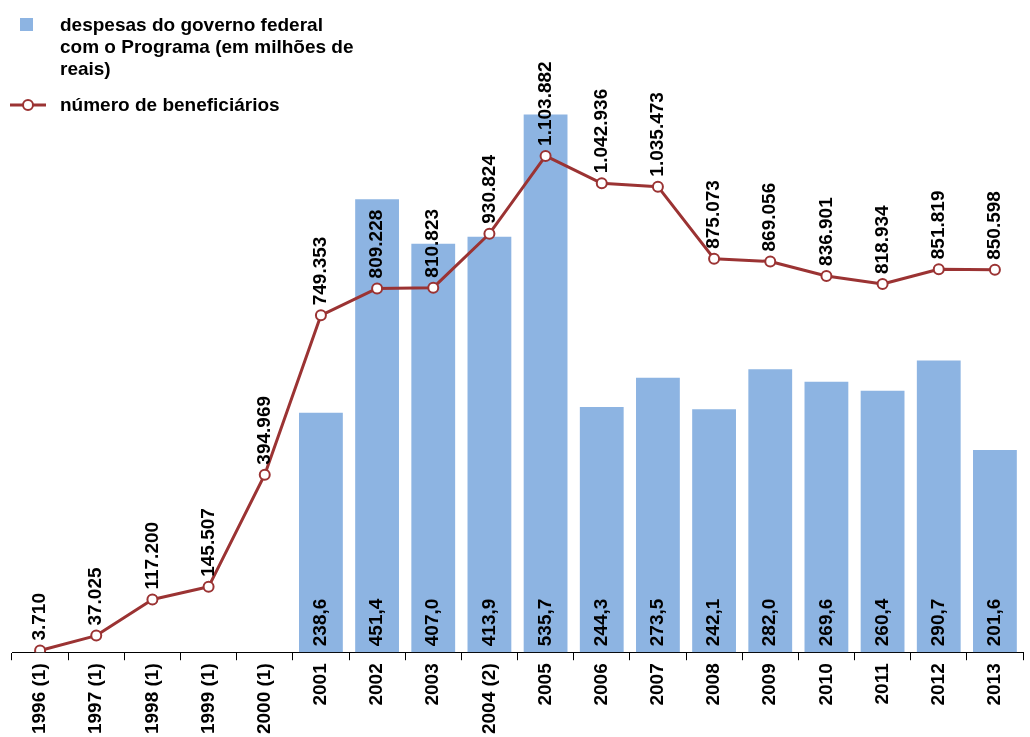  I want to click on x-tick-label: 2009, so click(769, 684).